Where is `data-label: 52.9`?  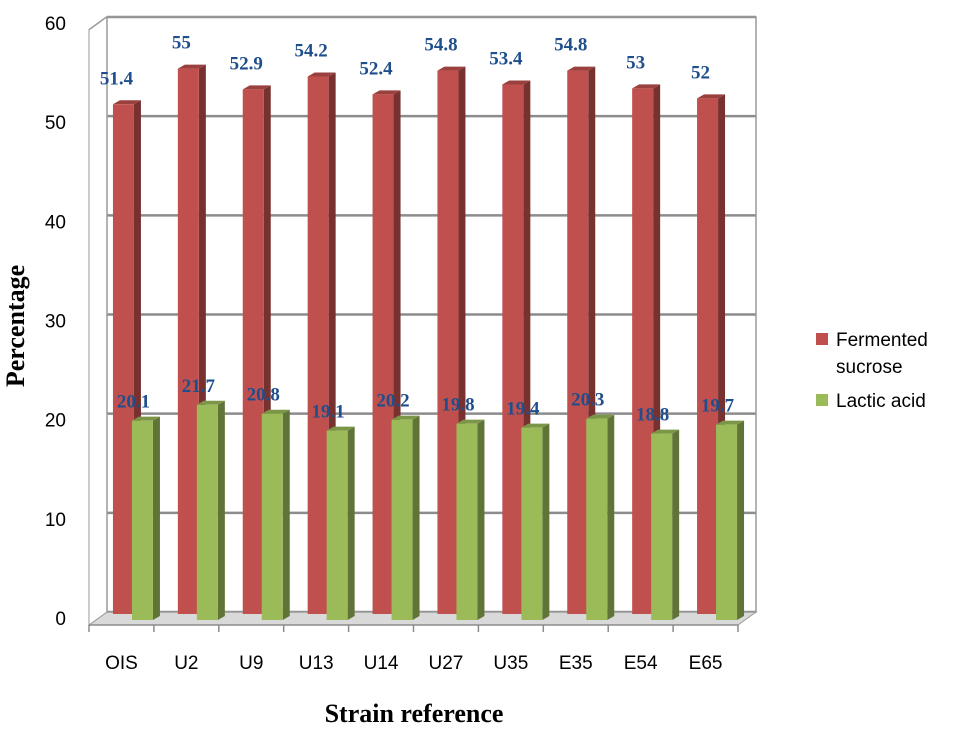
data-label: 52.9 is located at coordinates (246, 63).